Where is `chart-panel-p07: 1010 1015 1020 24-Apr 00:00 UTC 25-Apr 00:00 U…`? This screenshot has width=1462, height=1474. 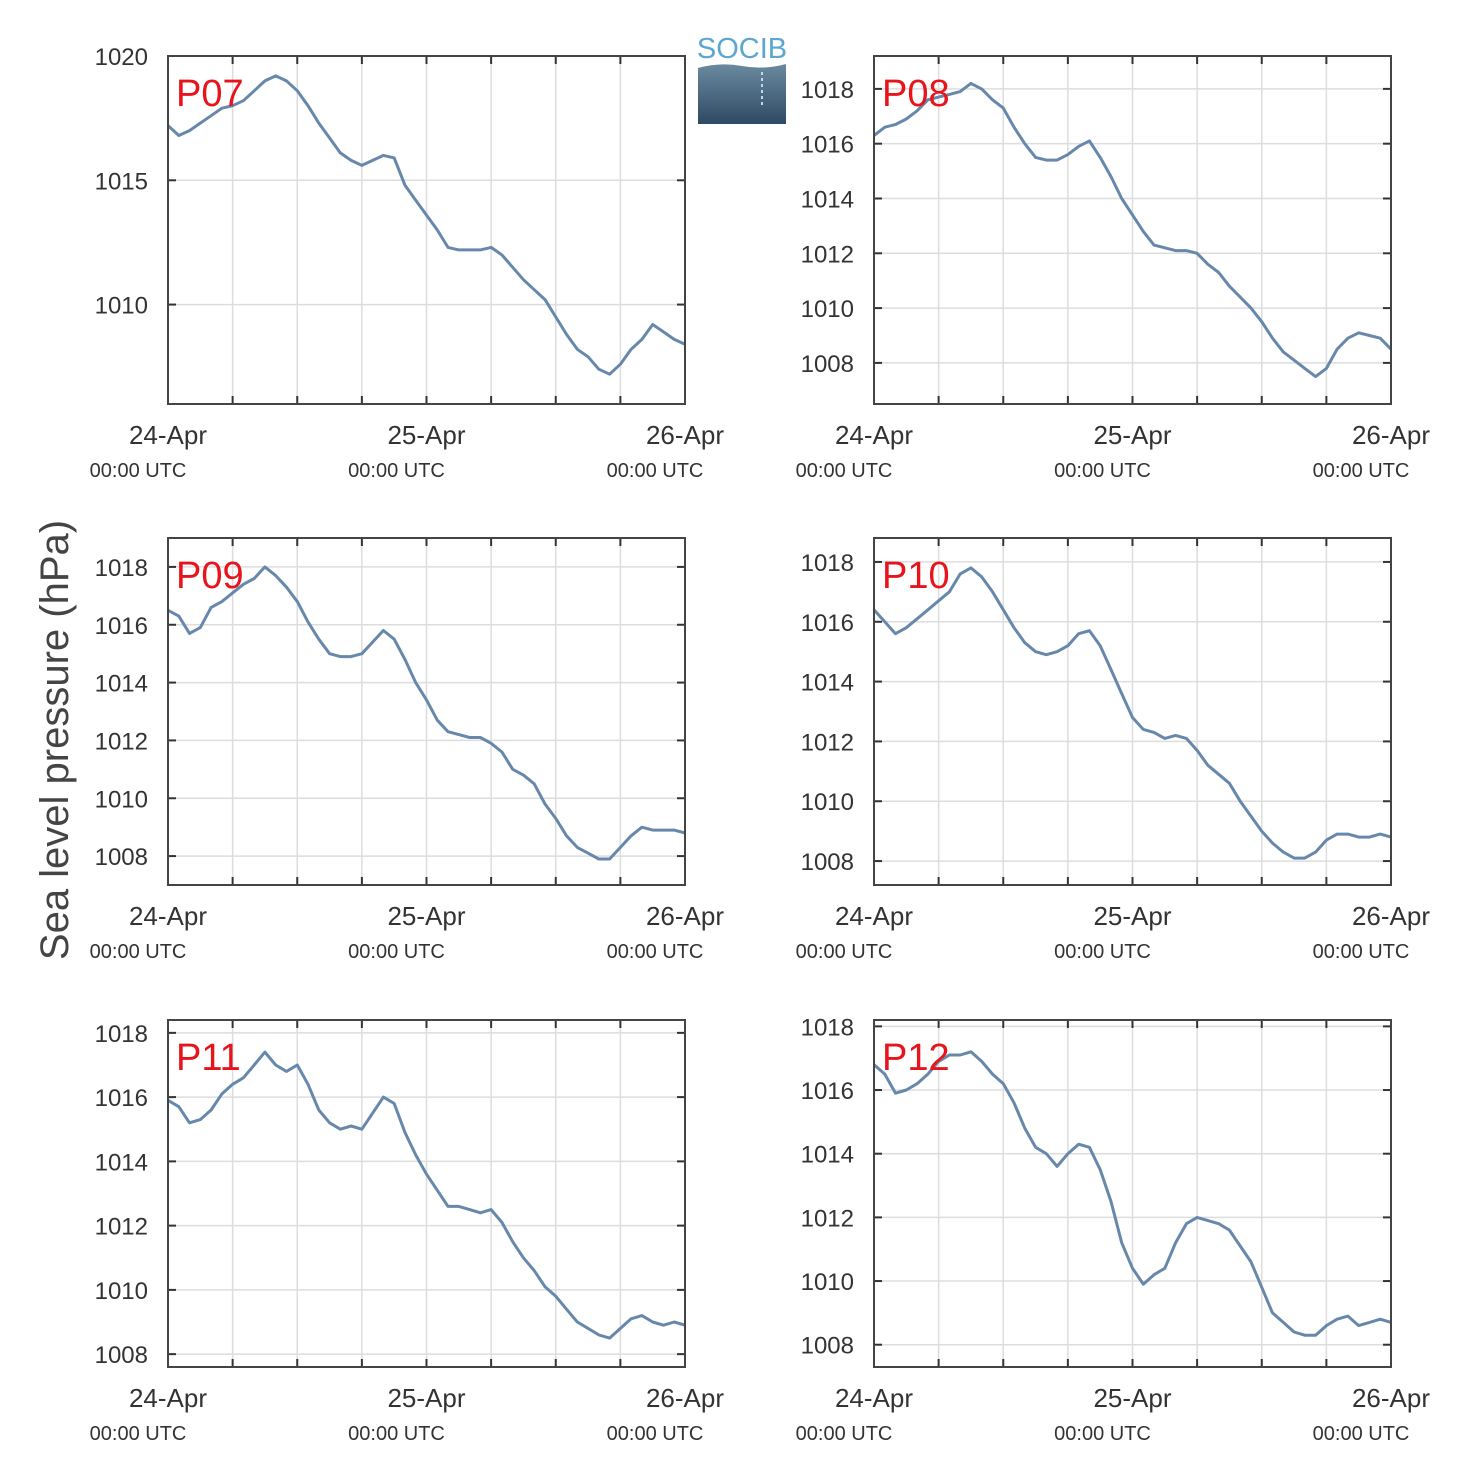
chart-panel-p07: 1010 1015 1020 24-Apr 00:00 UTC 25-Apr 00:00 U… is located at coordinates (407, 263).